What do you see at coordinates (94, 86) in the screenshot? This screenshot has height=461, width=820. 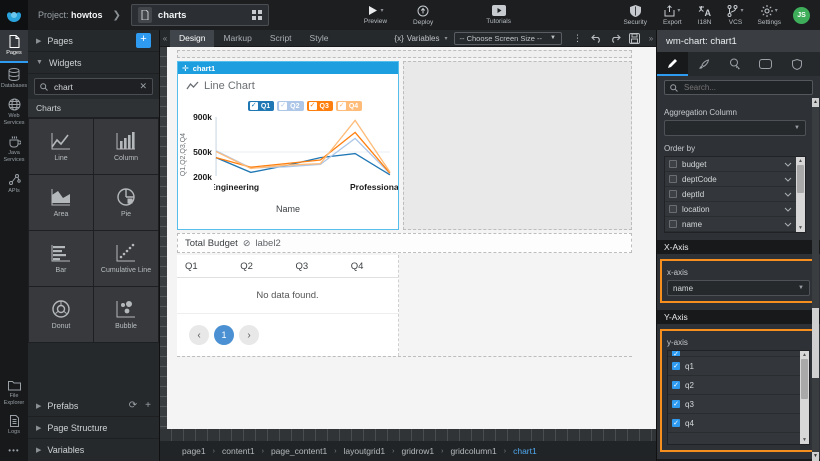 I see `widget-search-input` at bounding box center [94, 86].